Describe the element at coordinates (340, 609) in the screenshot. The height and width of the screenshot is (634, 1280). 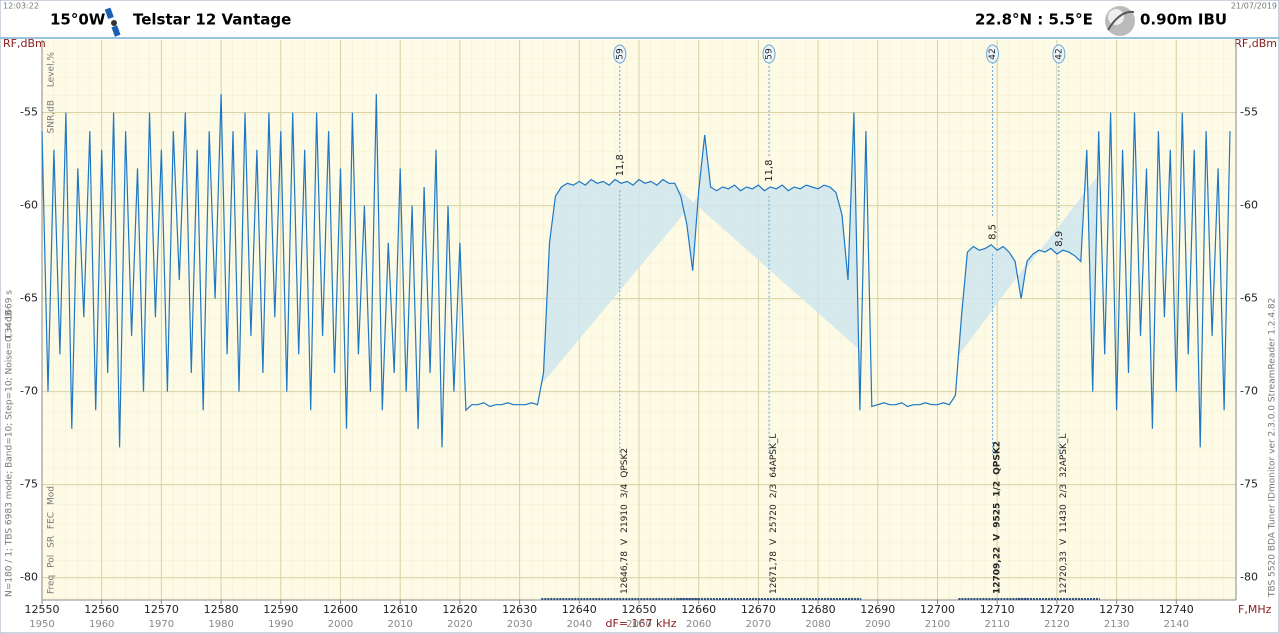
I see `x-tick-label: 12600` at that location.